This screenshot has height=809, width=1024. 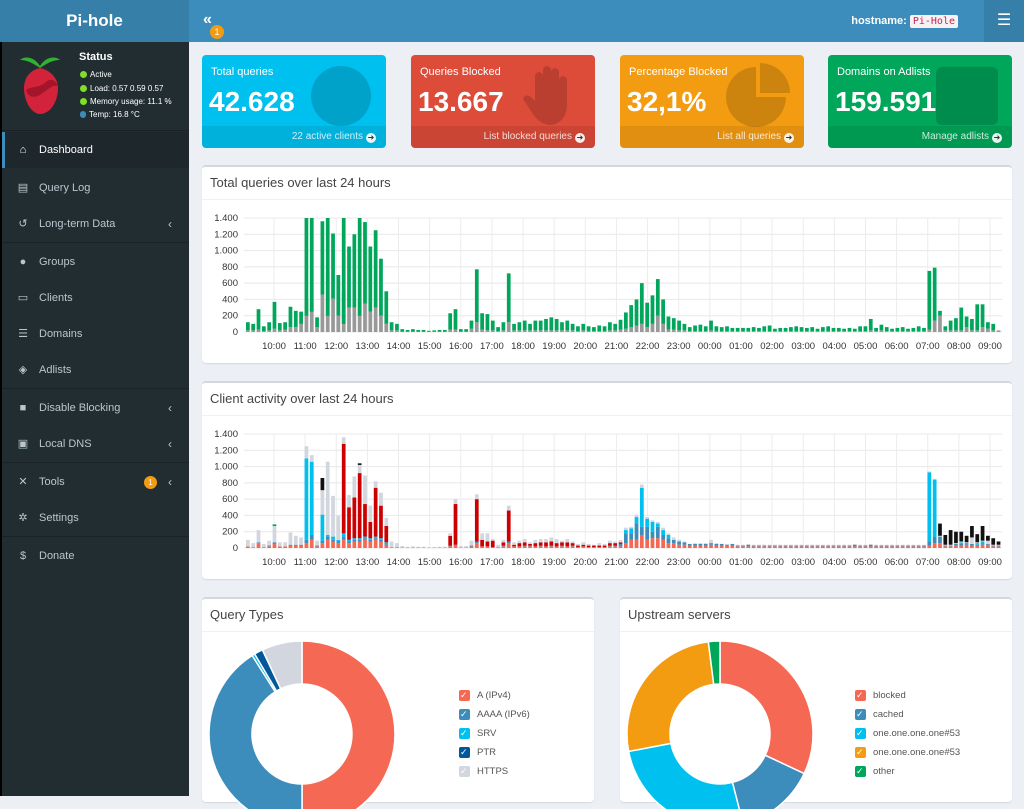 I want to click on x-tick-label: 05:00, so click(x=866, y=562).